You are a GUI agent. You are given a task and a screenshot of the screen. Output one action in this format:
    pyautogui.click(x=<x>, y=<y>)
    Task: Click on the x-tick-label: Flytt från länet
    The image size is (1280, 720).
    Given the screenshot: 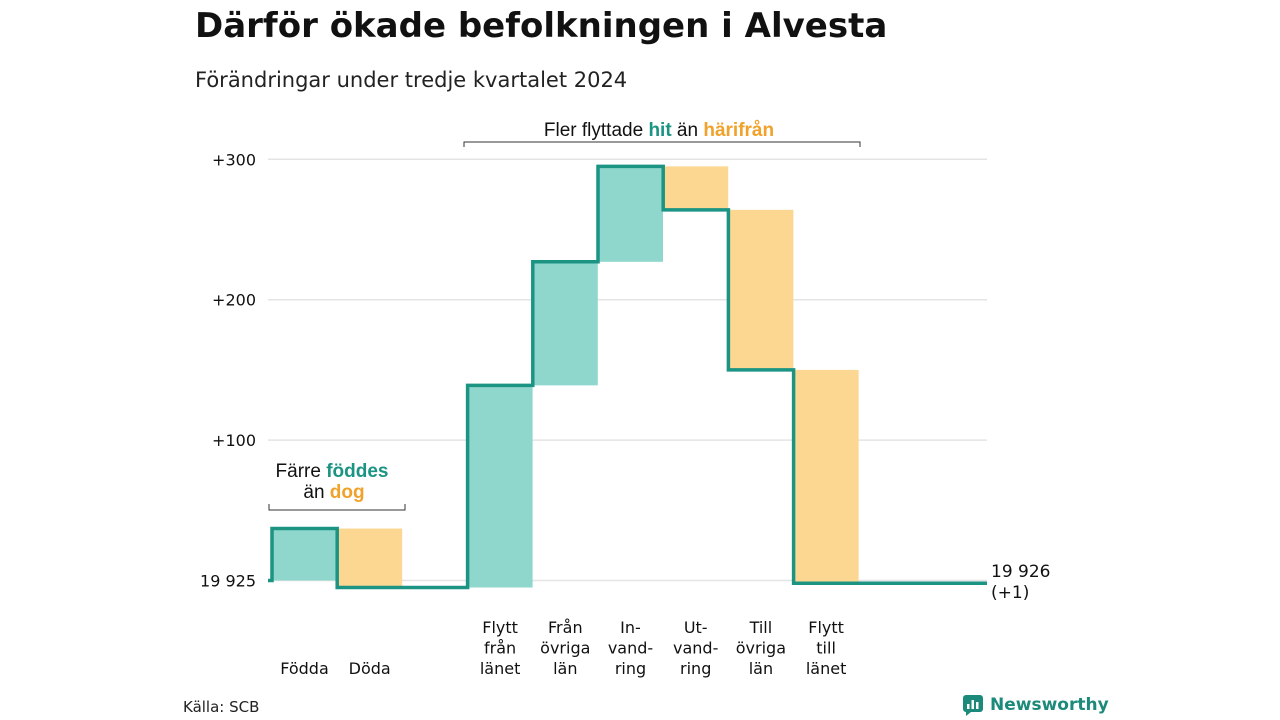 What is the action you would take?
    pyautogui.click(x=500, y=648)
    